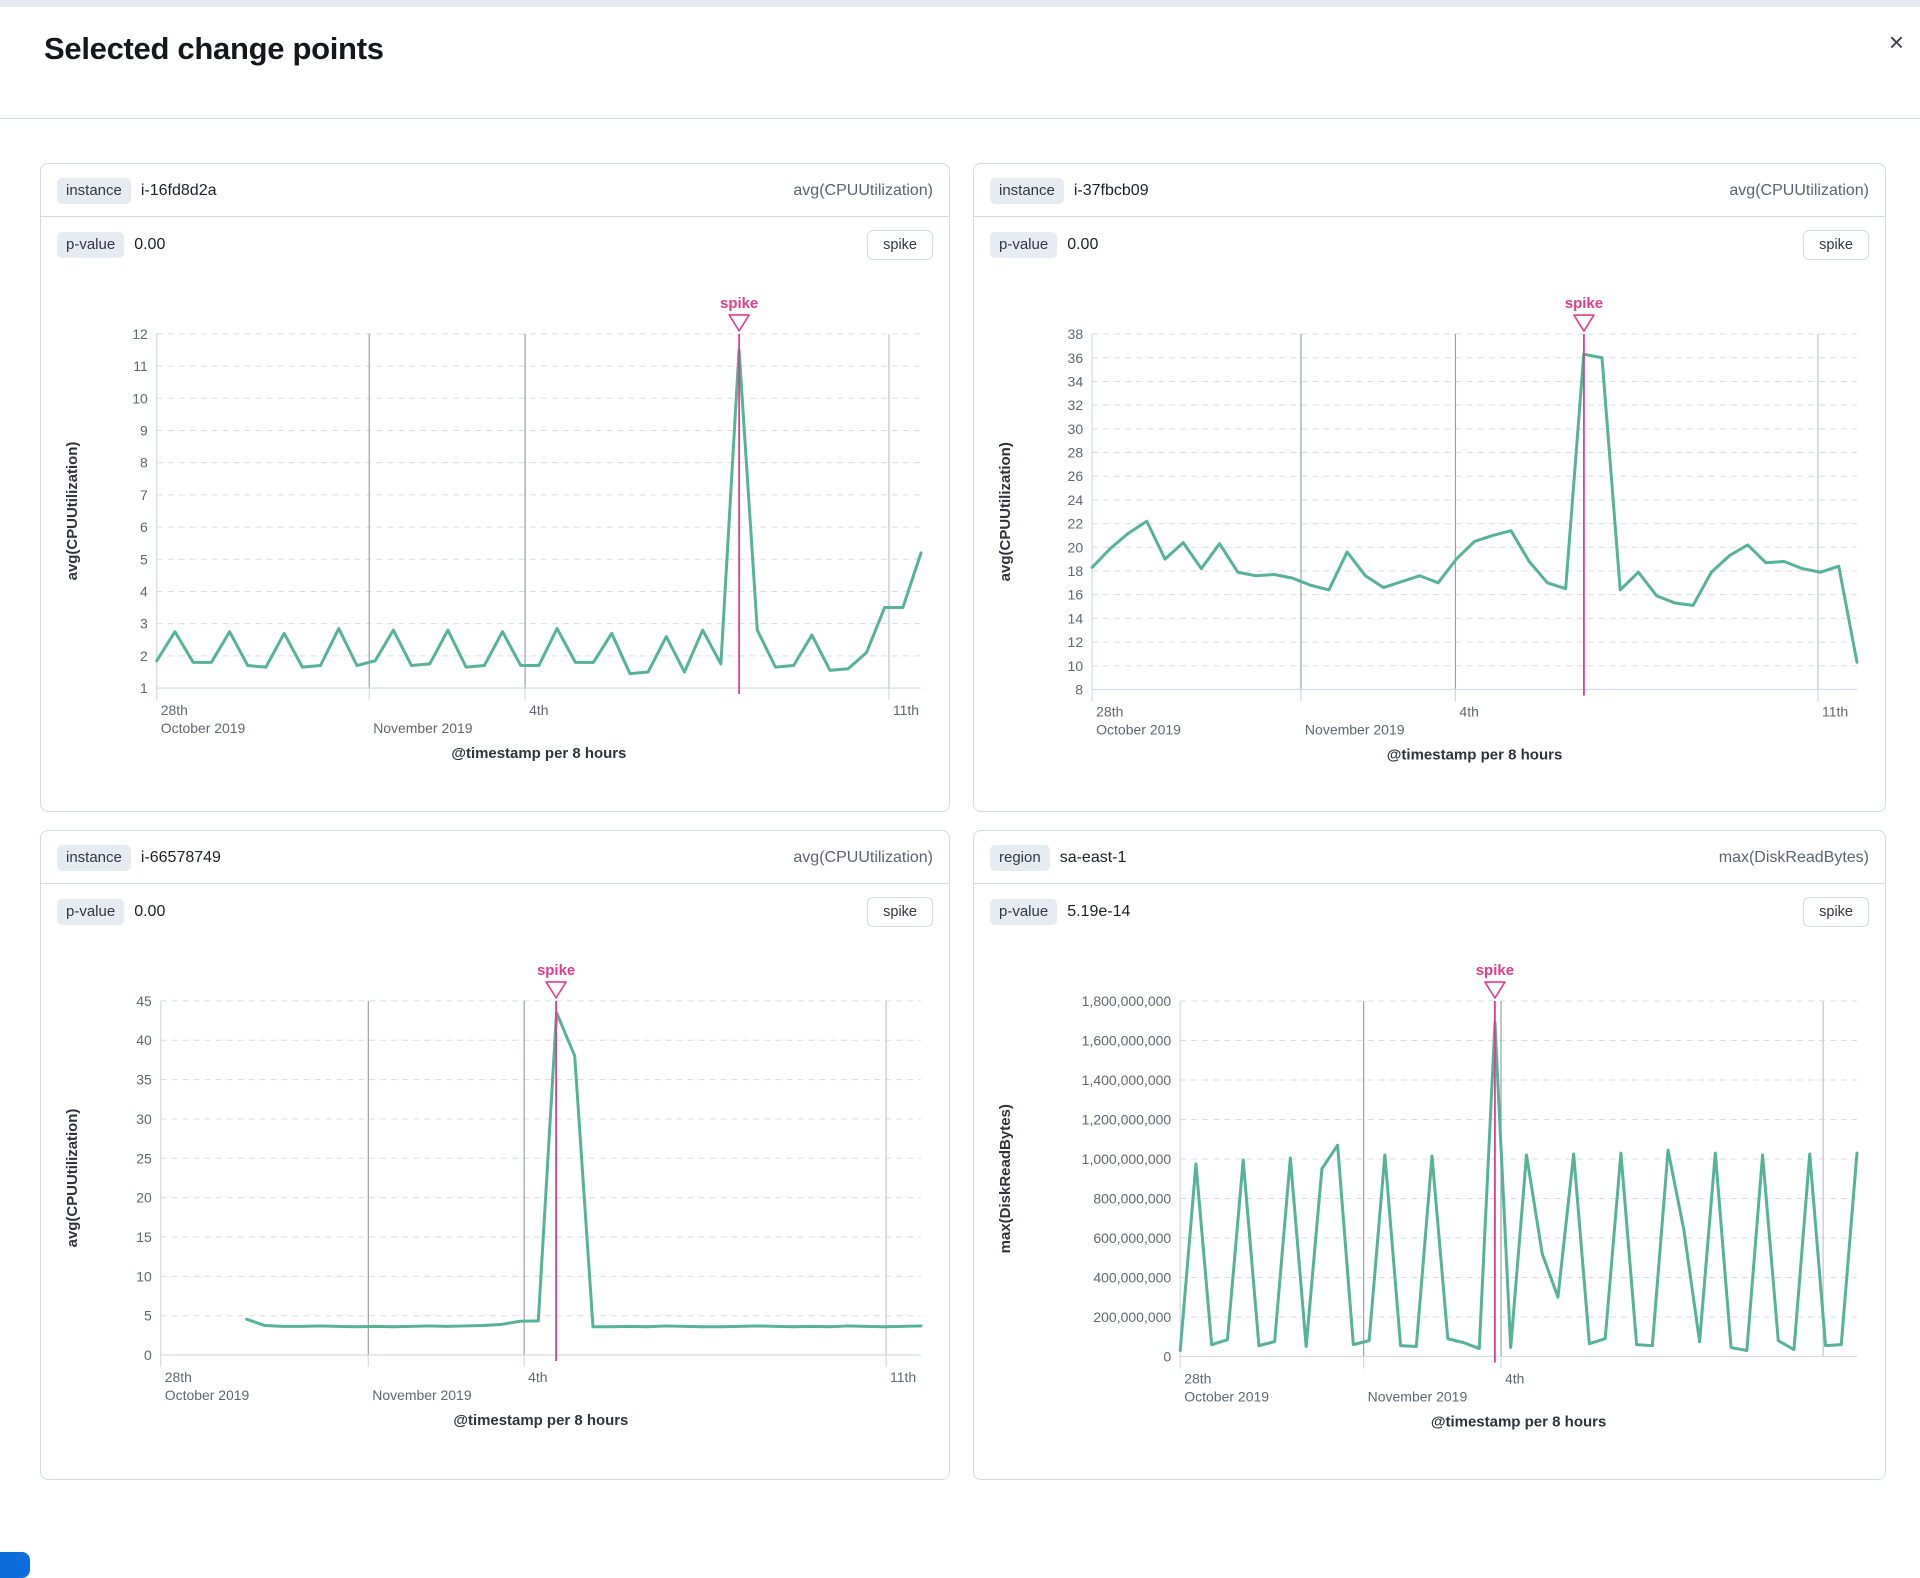 The height and width of the screenshot is (1578, 1920). I want to click on panel-header: instance i-66578749 avg(CPUUtilization), so click(495, 858).